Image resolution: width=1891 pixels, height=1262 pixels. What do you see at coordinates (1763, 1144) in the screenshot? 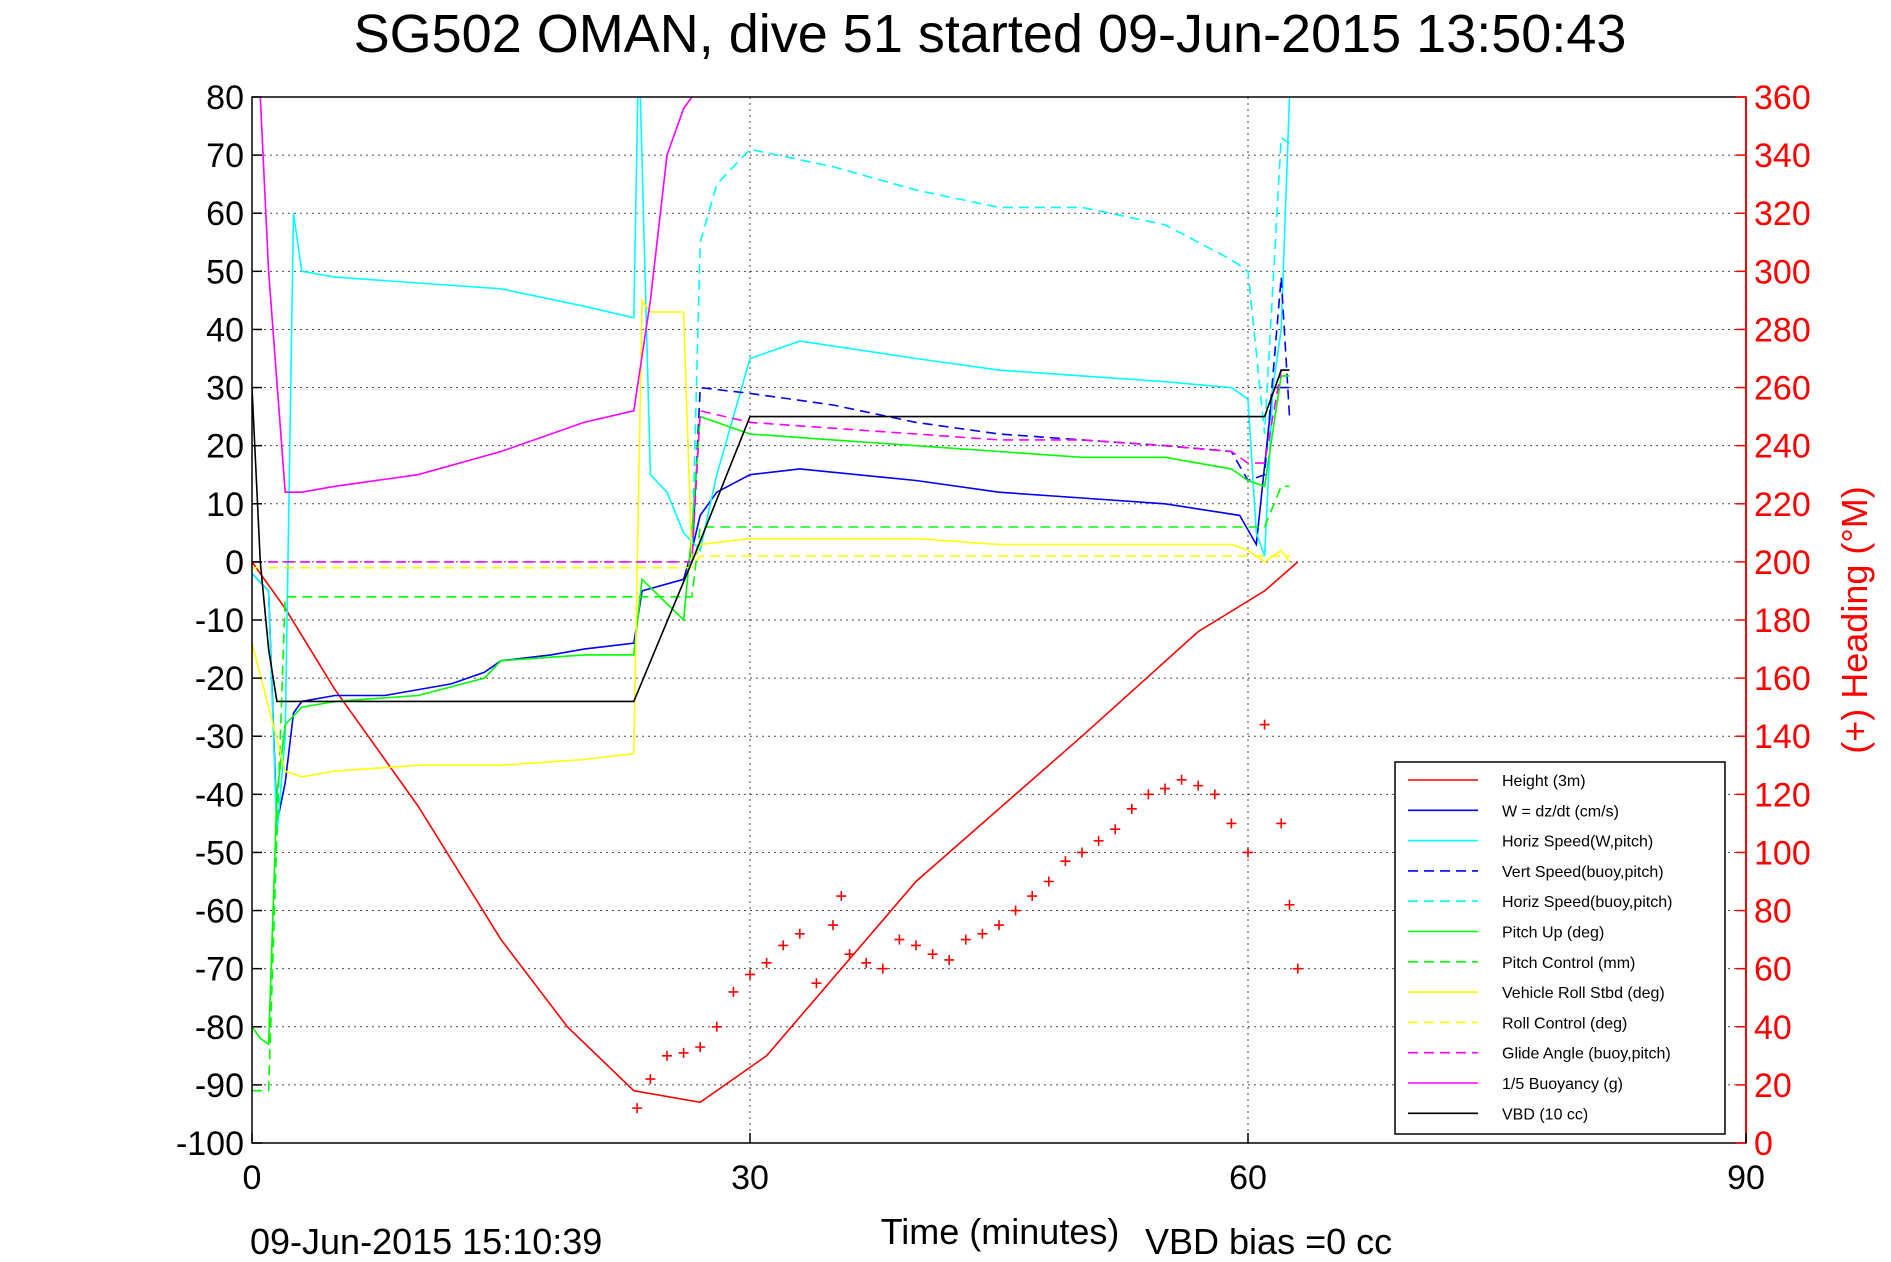
I see `right-tick-label: 0` at bounding box center [1763, 1144].